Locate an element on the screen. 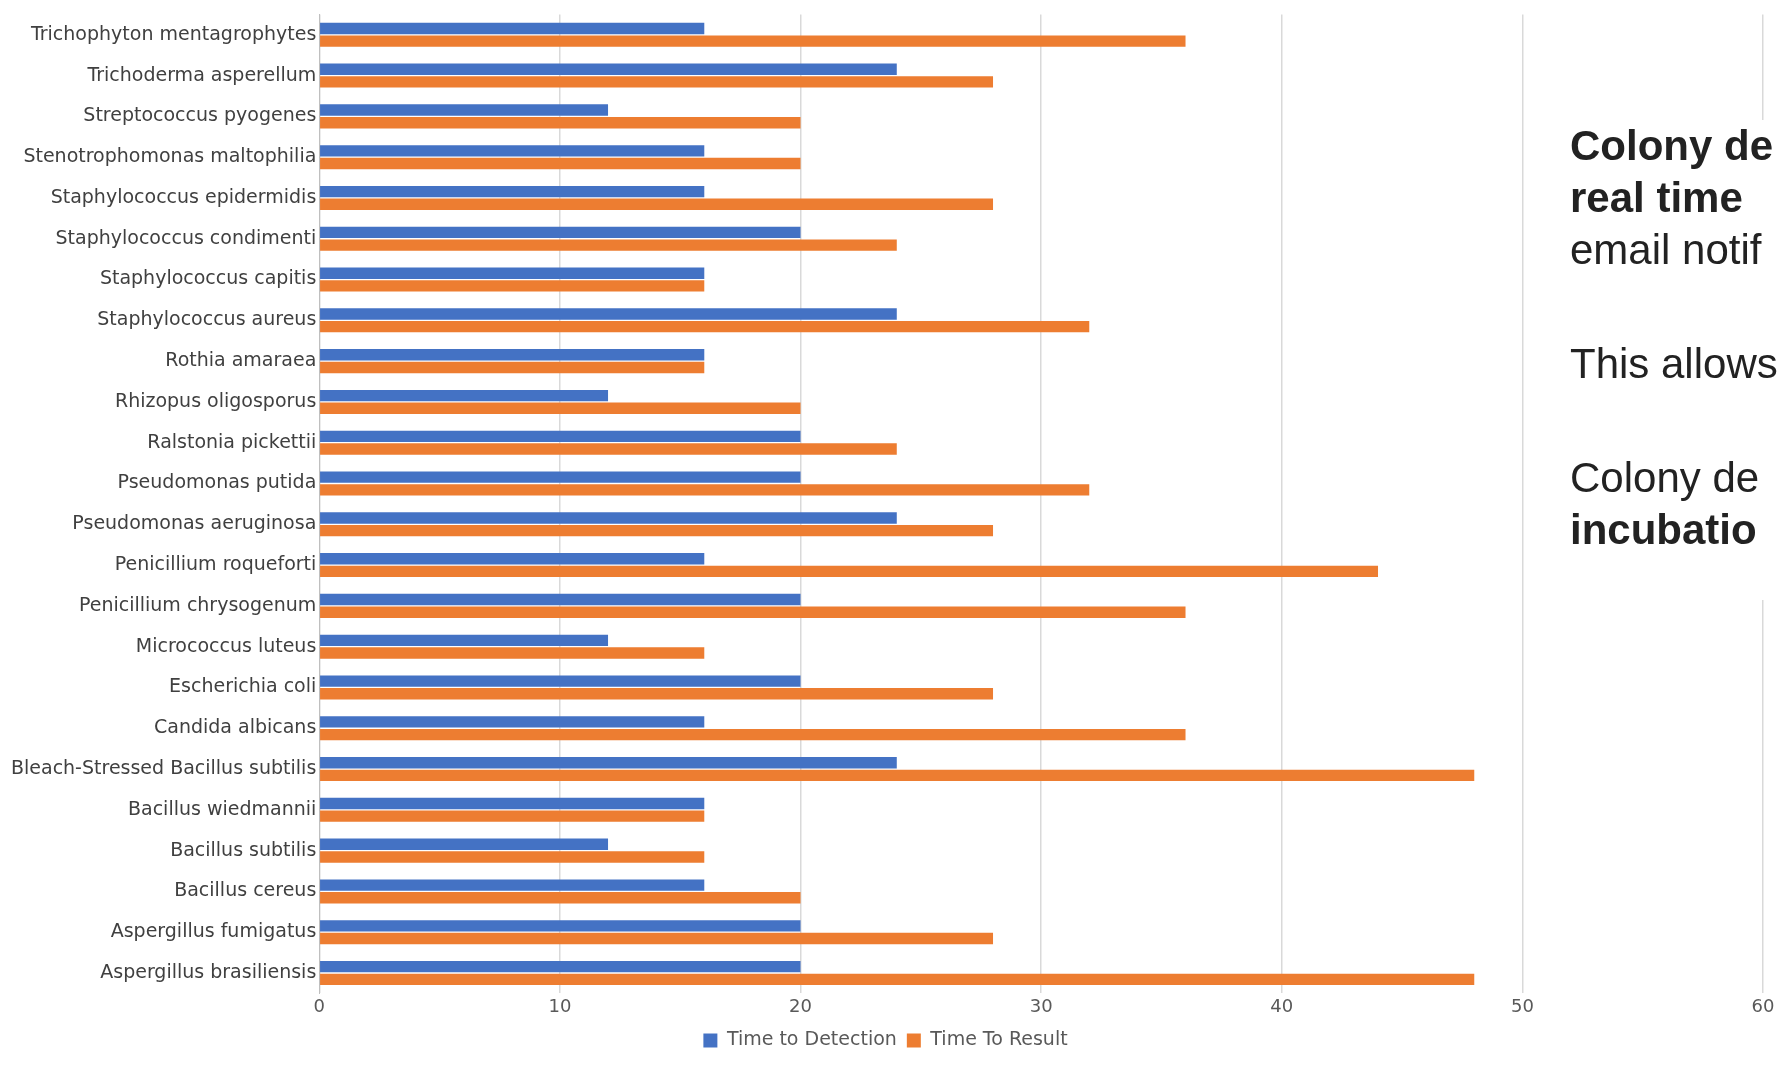 The height and width of the screenshot is (1066, 1785). y-tick-label: Pseudomonas aeruginosa is located at coordinates (194, 522).